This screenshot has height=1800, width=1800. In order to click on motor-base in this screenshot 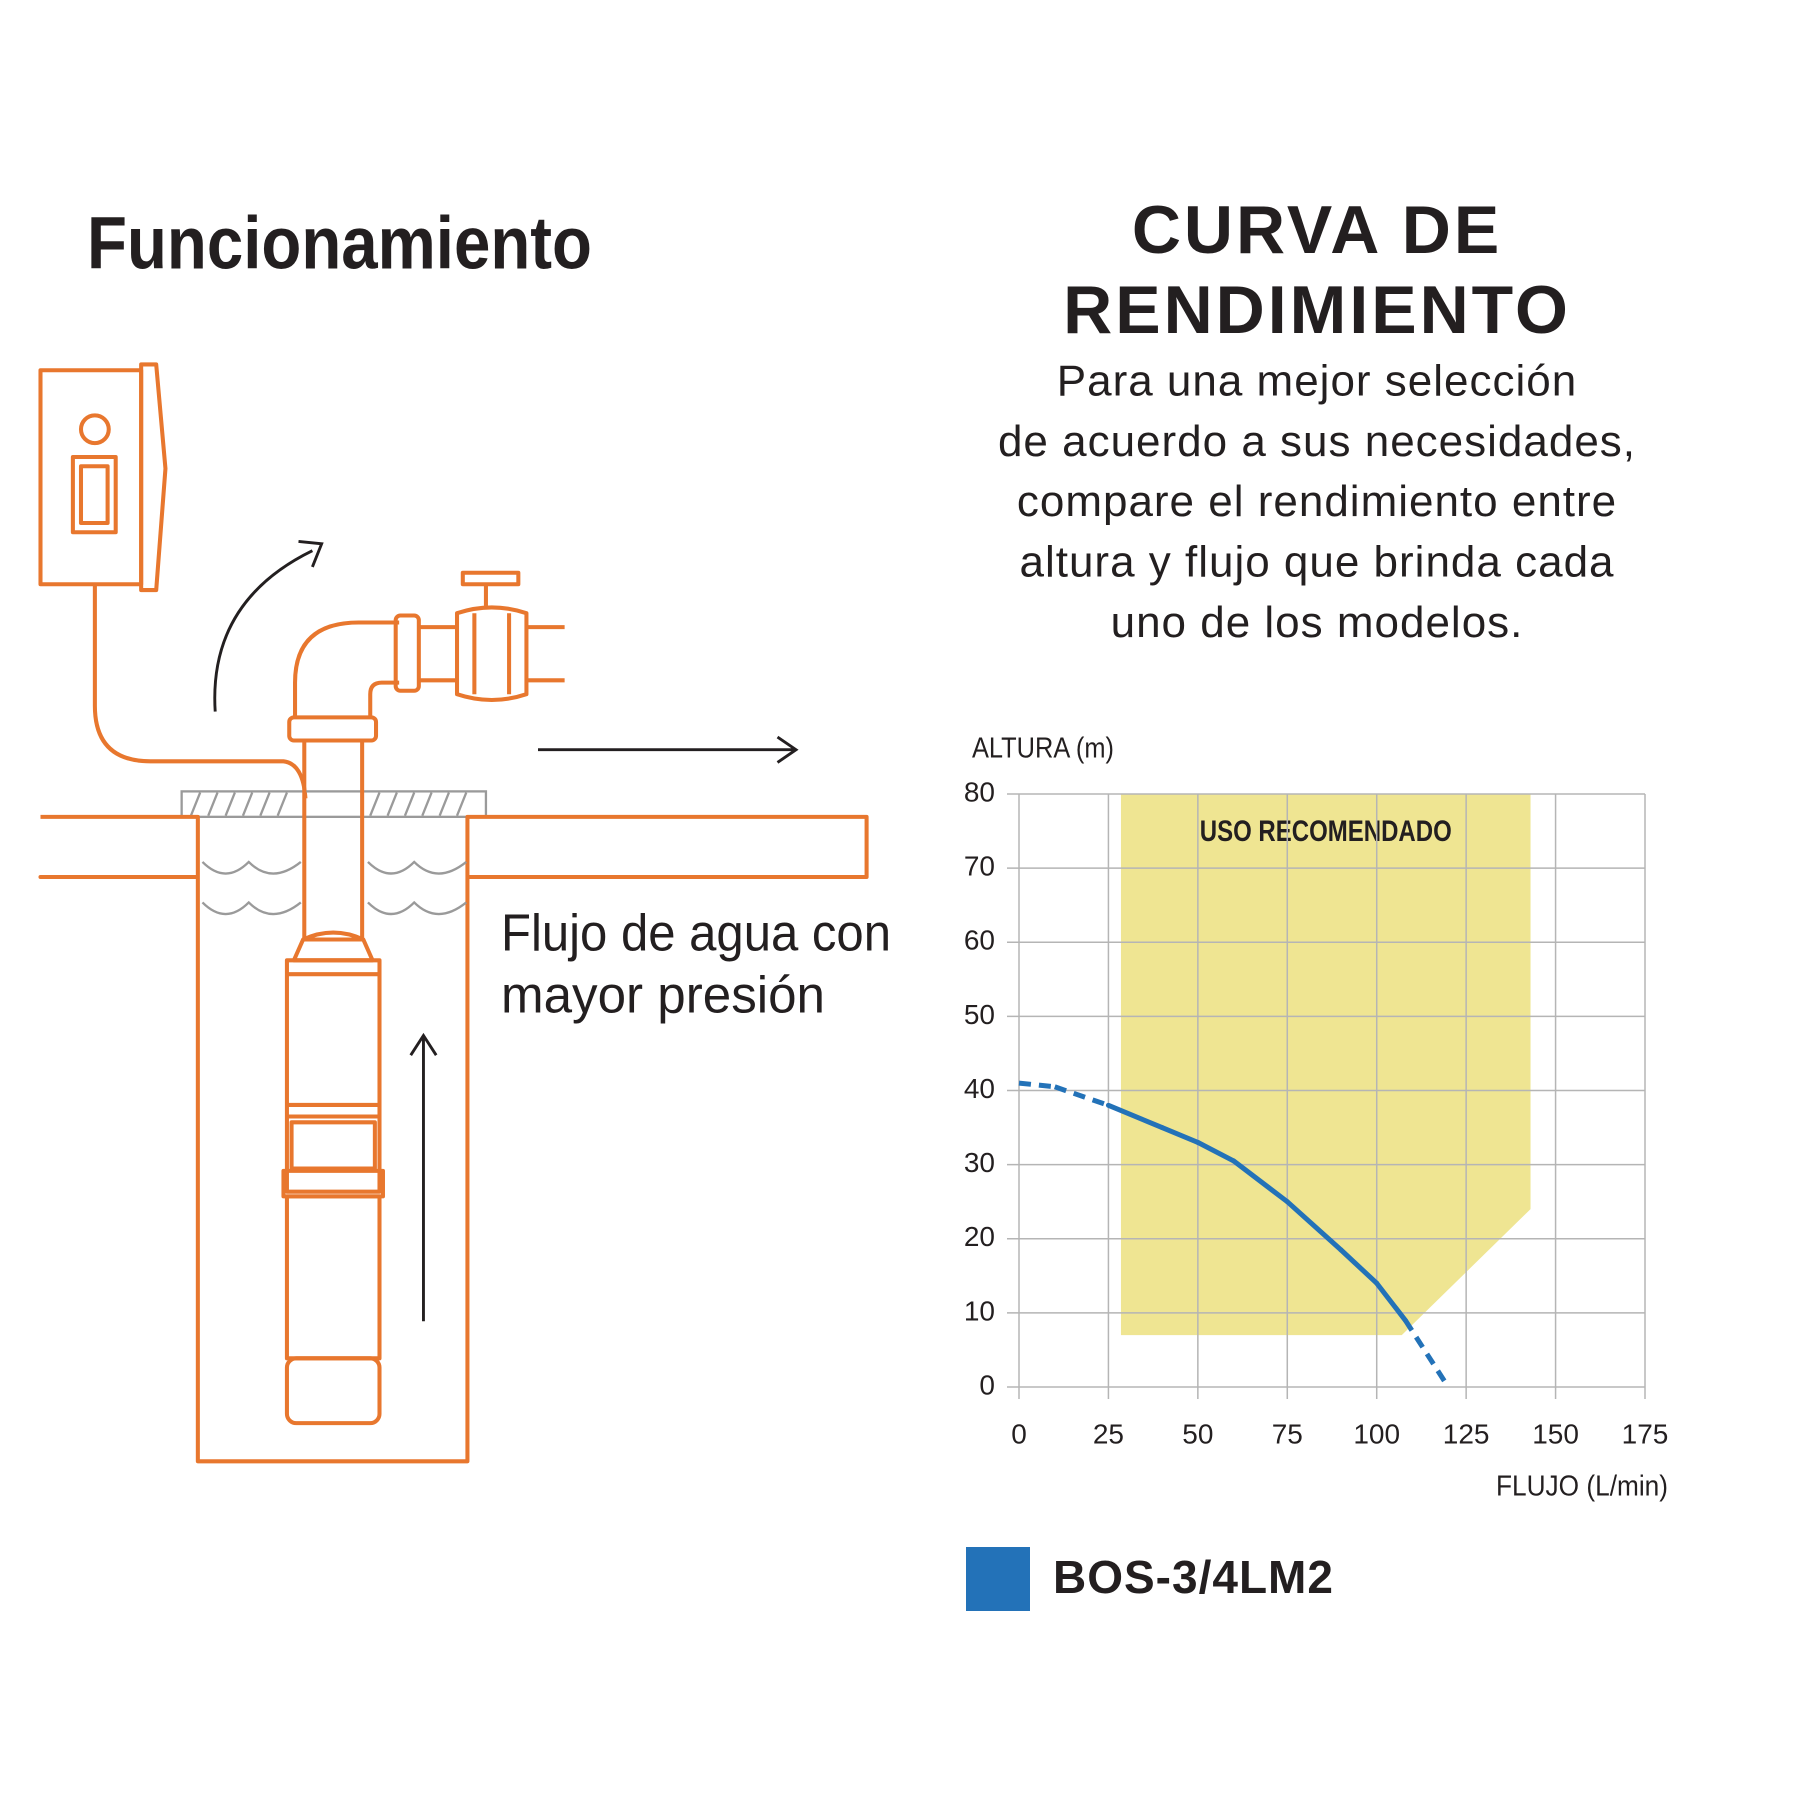, I will do `click(333, 1391)`.